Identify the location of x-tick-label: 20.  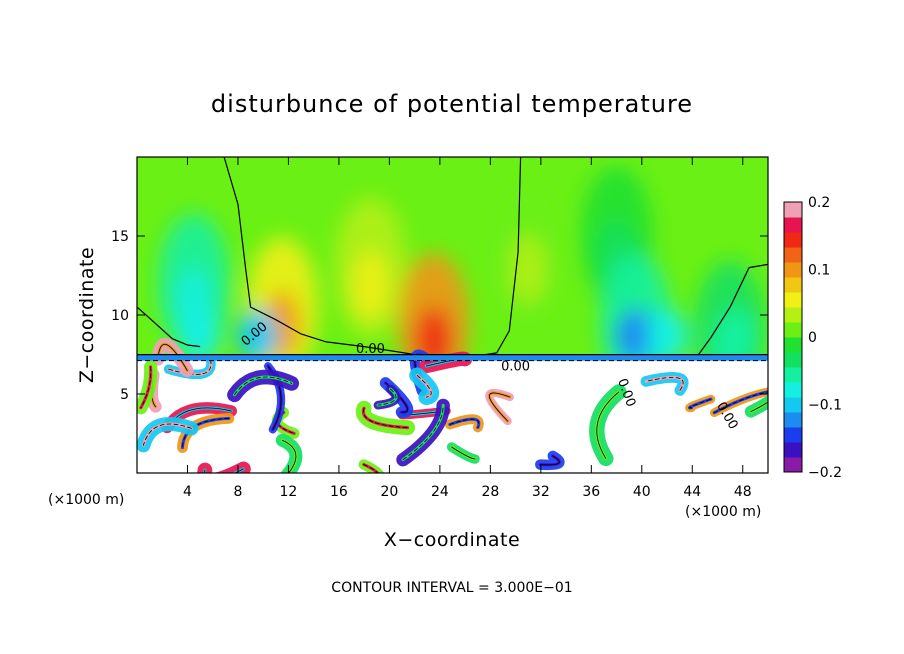
(389, 492).